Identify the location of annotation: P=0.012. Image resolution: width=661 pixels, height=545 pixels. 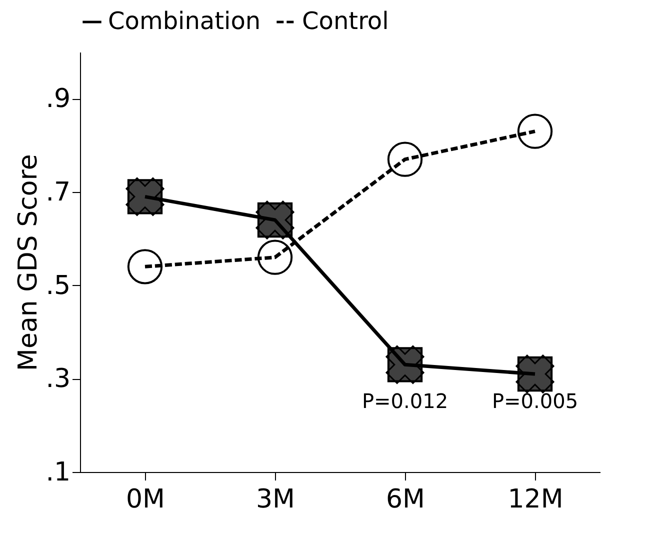
(405, 401).